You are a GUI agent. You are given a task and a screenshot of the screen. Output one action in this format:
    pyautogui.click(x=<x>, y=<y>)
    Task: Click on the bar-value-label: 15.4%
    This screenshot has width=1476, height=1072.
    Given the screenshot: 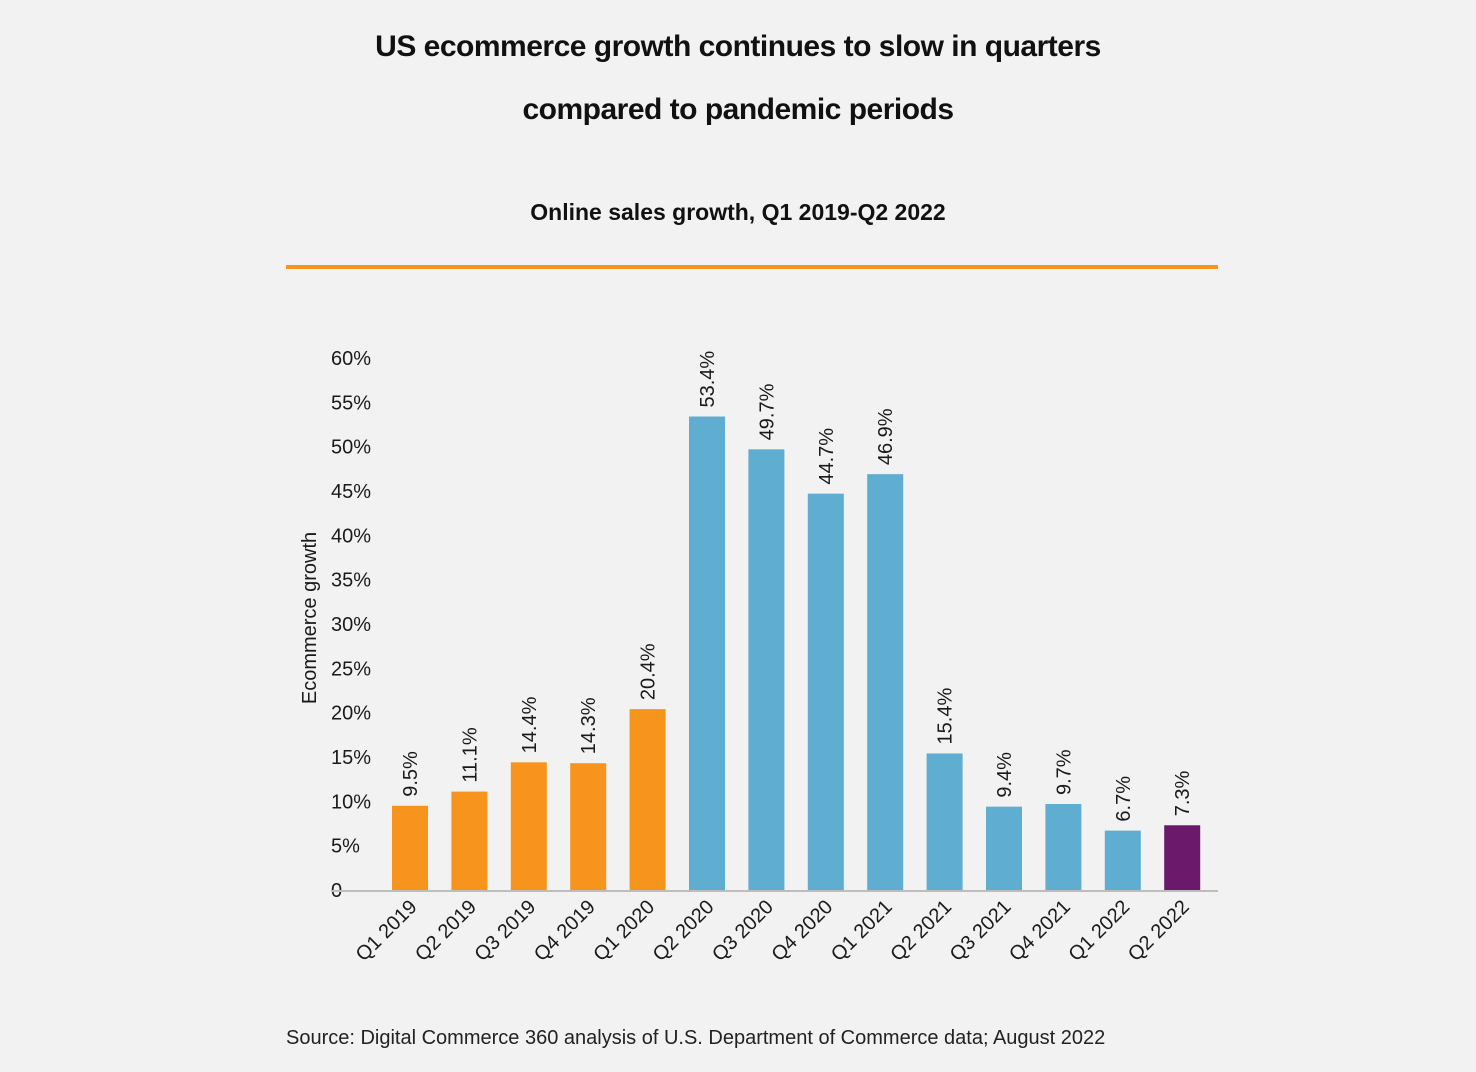 What is the action you would take?
    pyautogui.click(x=946, y=716)
    